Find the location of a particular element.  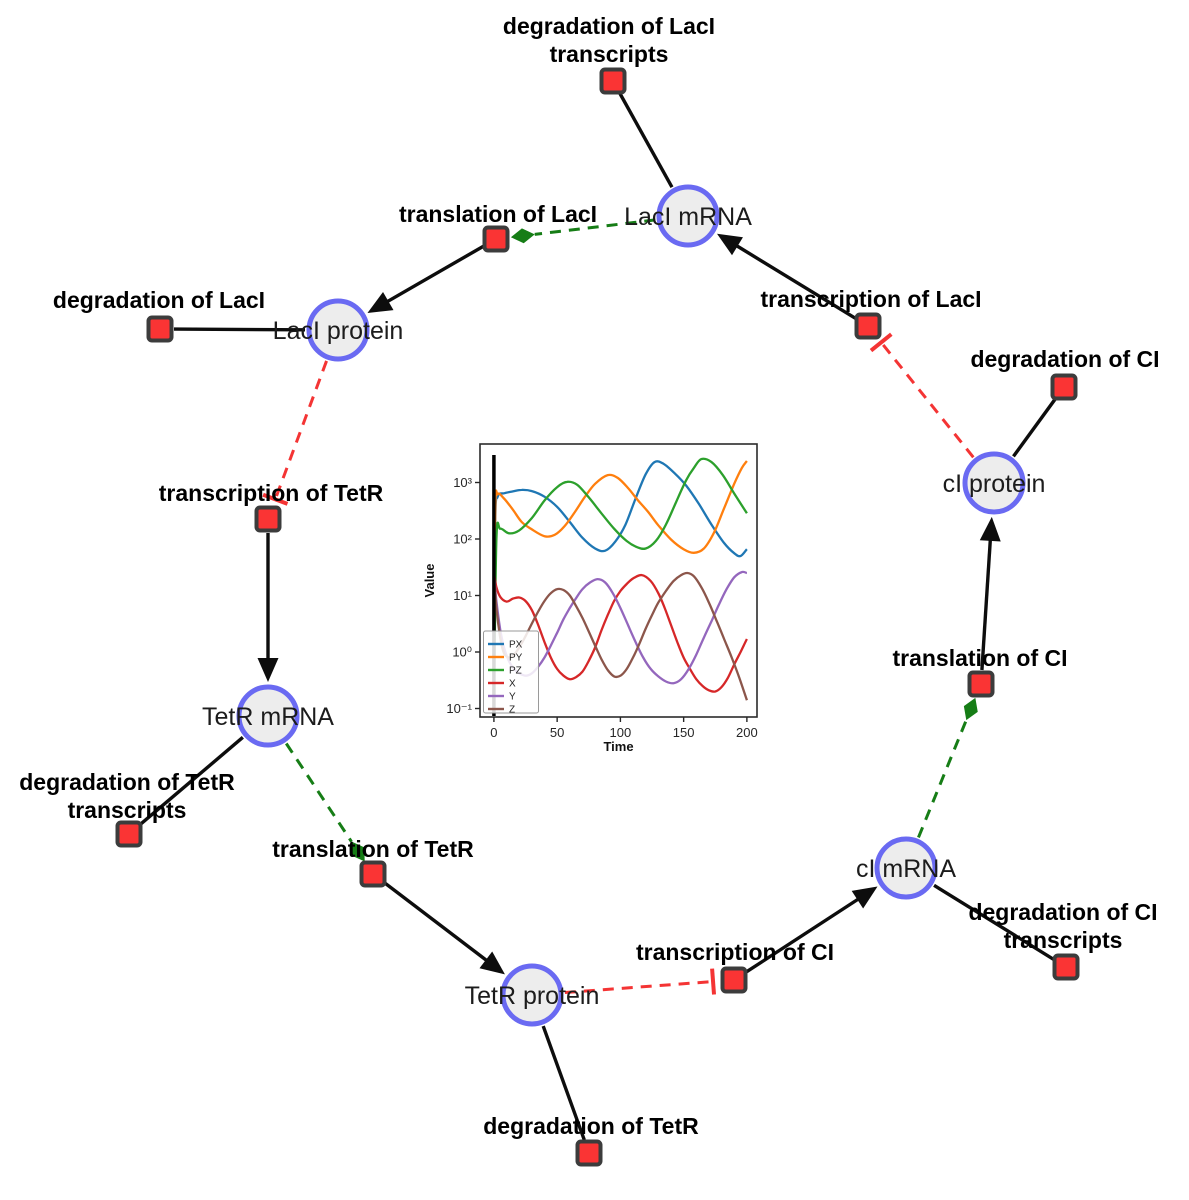

species-node-tetr-protein is located at coordinates (532, 995).